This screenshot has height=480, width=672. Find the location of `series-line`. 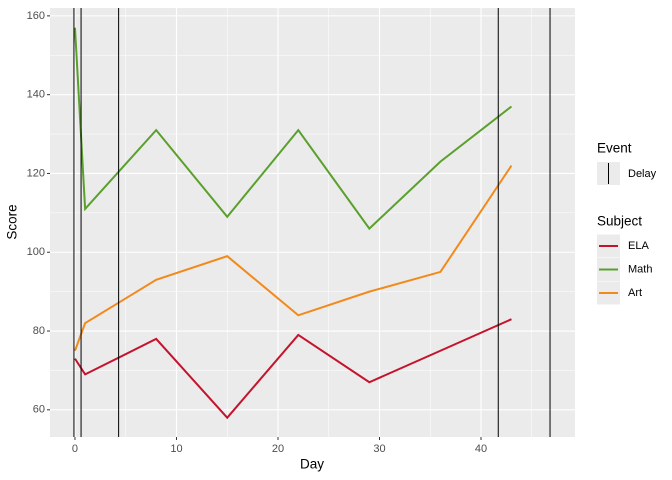

series-line is located at coordinates (293, 369).